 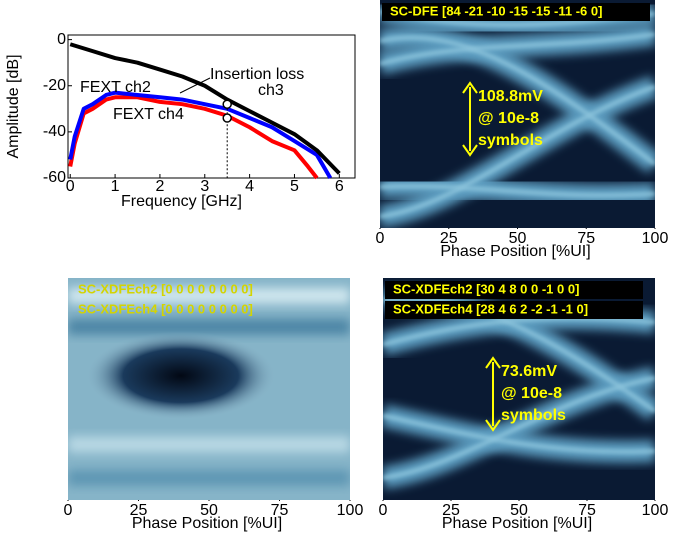 What do you see at coordinates (13, 106) in the screenshot?
I see `y-axis-label: Amplitude [dB]` at bounding box center [13, 106].